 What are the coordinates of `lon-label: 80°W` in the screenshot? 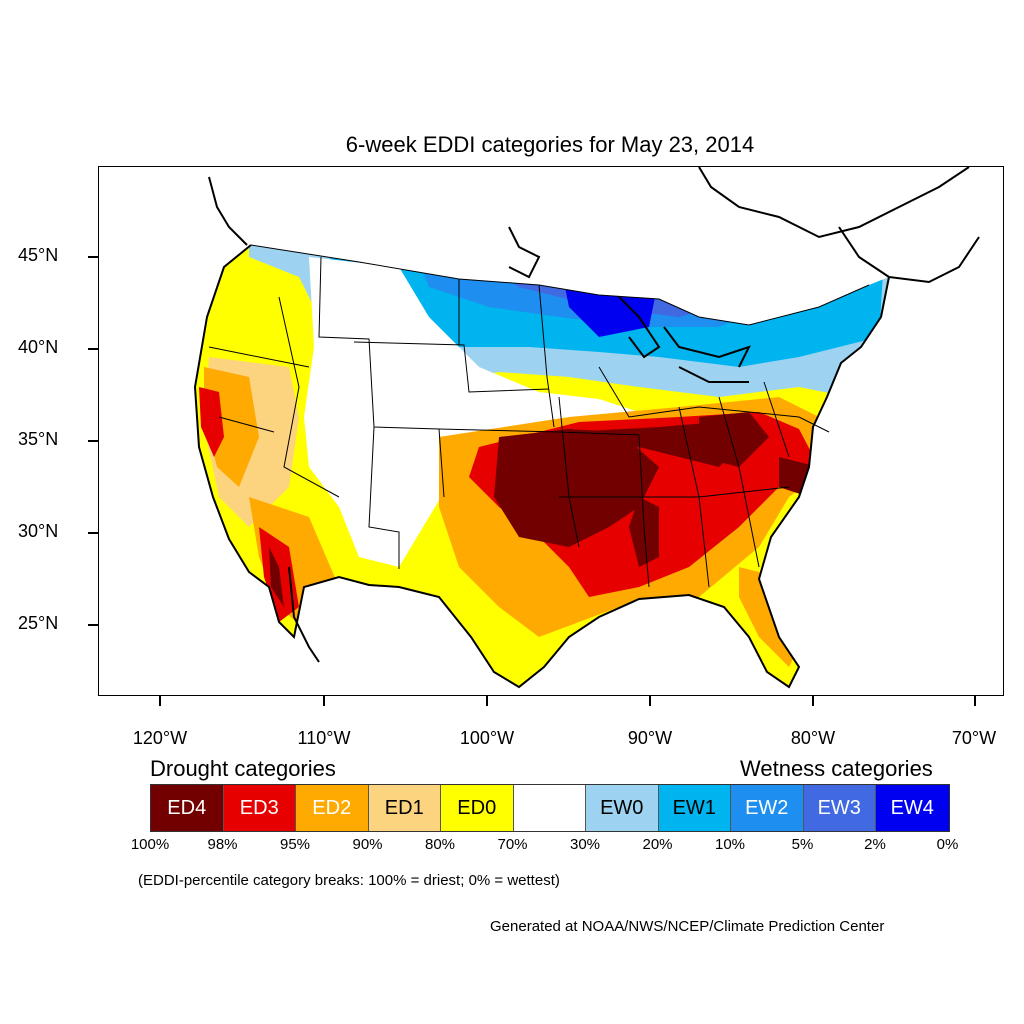 It's located at (813, 738).